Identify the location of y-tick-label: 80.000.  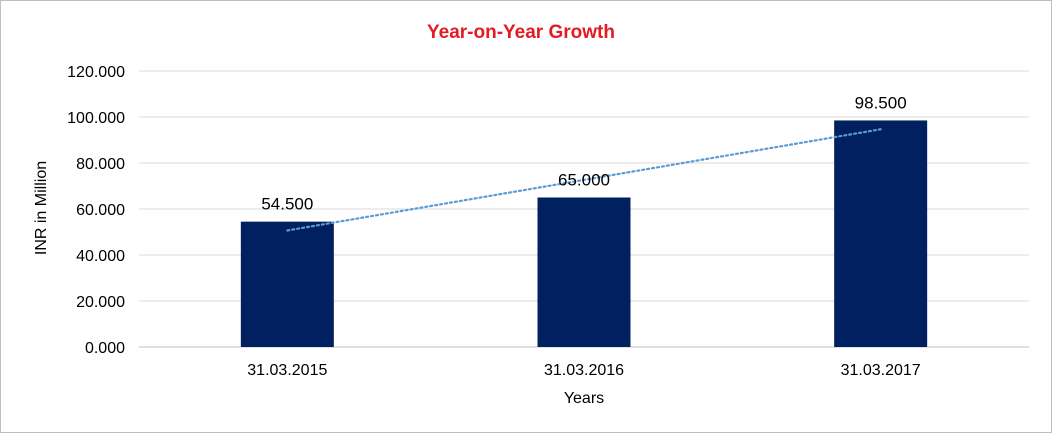
(100, 164).